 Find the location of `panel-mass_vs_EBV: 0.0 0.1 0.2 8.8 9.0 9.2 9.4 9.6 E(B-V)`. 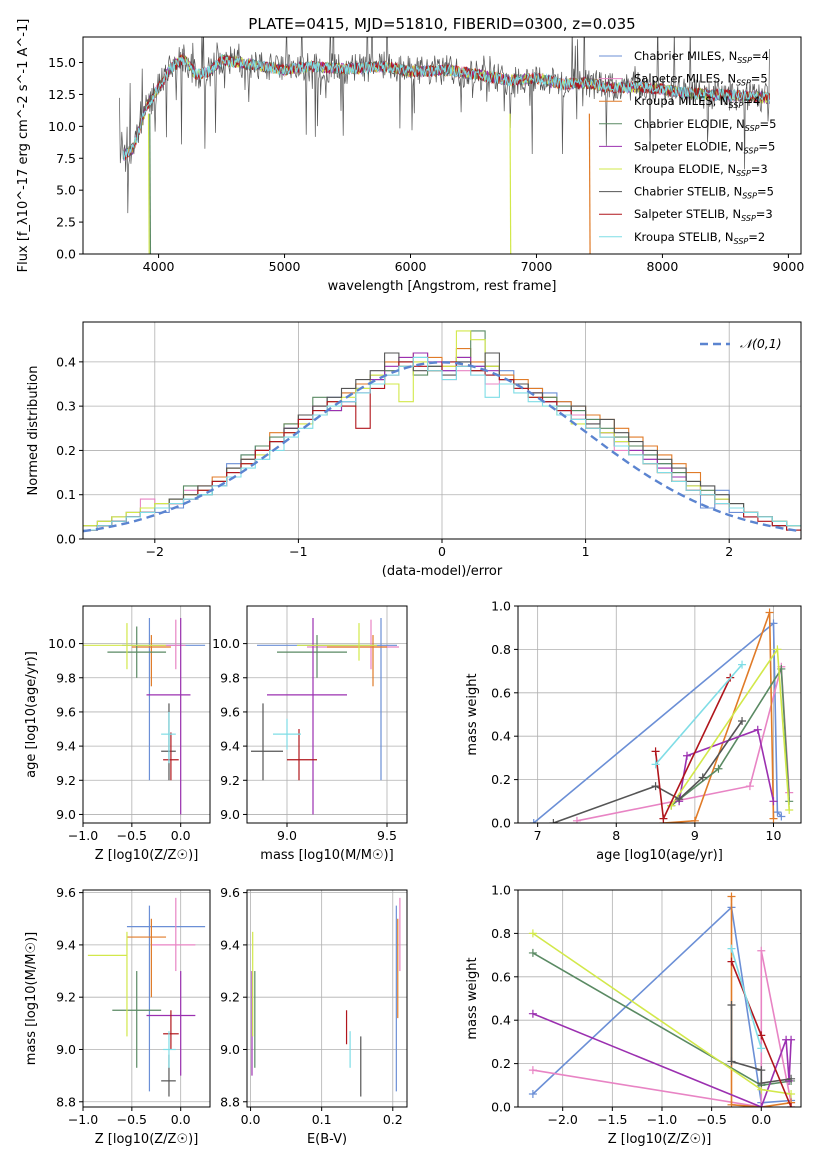

panel-mass_vs_EBV: 0.0 0.1 0.2 8.8 9.0 9.2 9.4 9.6 E(B-V) is located at coordinates (314, 1016).